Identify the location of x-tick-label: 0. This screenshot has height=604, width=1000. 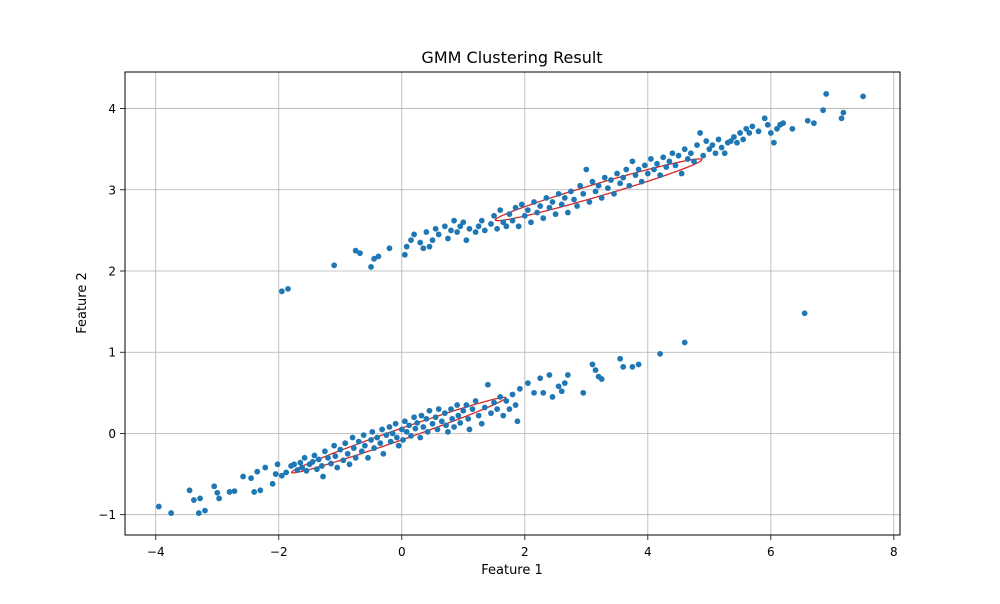
(402, 552).